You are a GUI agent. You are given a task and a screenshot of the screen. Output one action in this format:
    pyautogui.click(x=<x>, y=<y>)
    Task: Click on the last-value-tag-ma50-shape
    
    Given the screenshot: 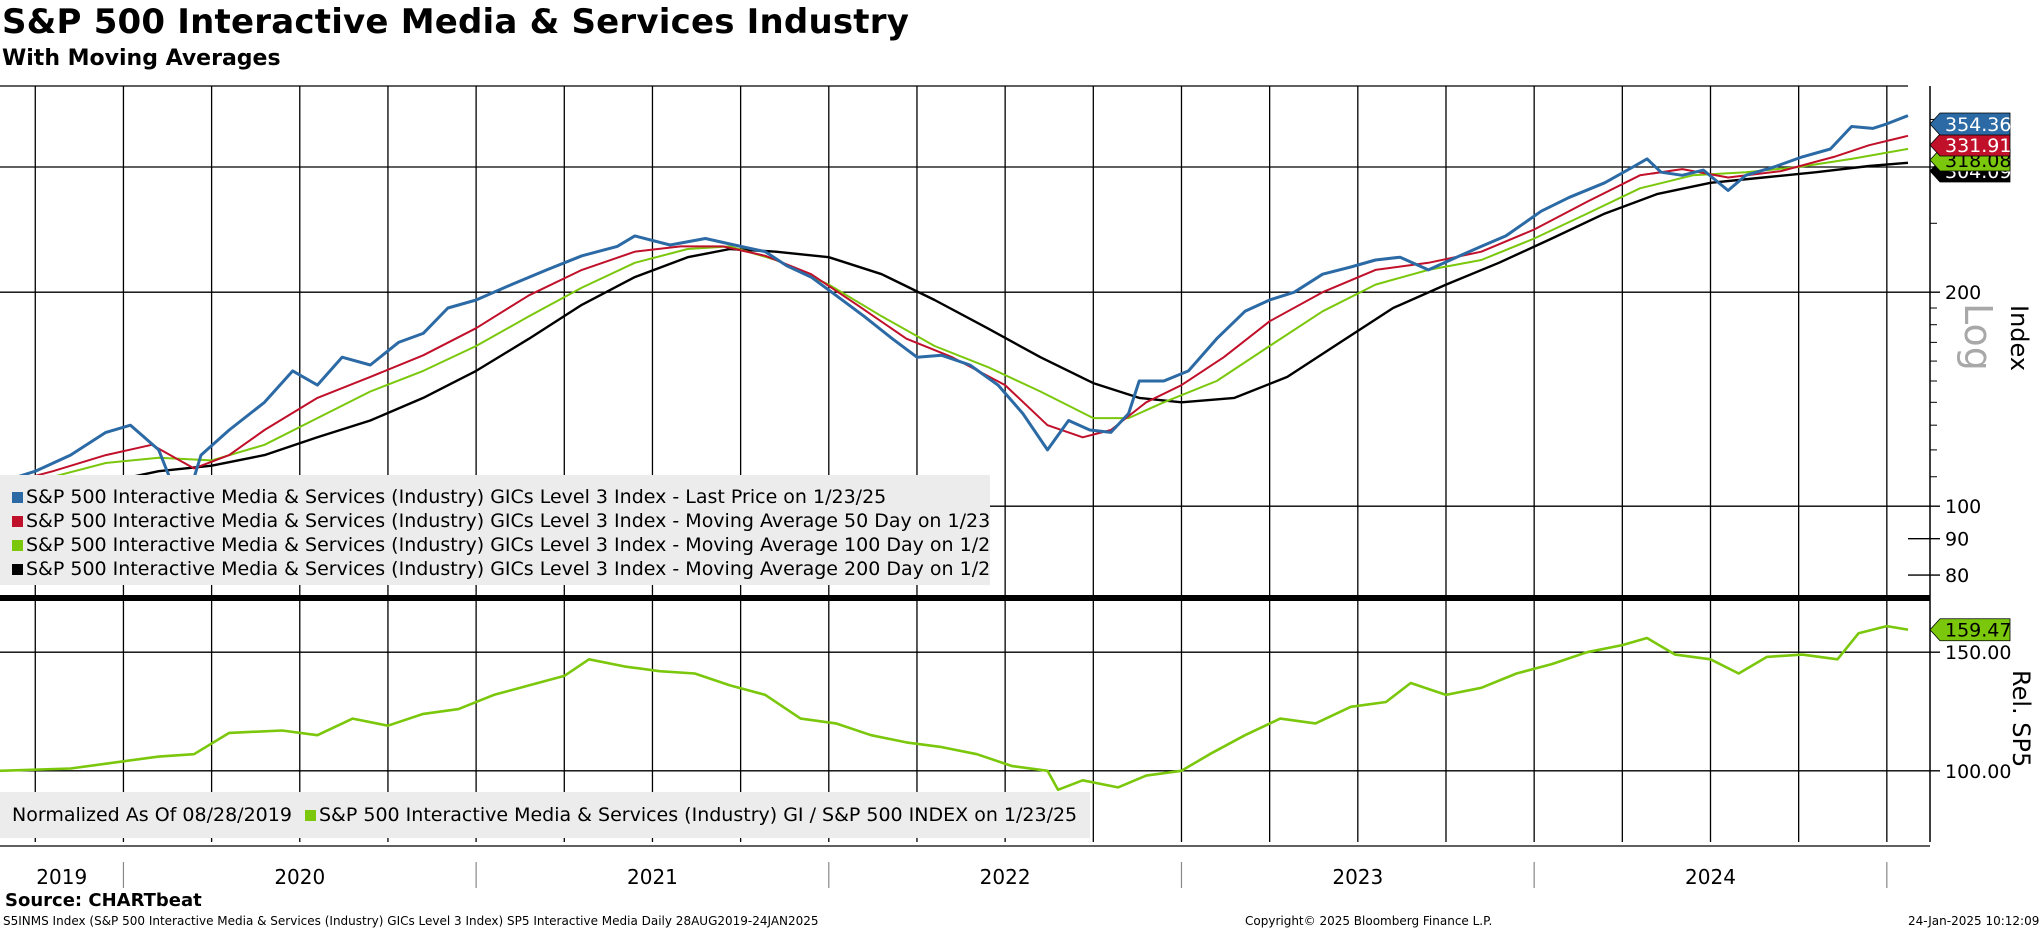 What is the action you would take?
    pyautogui.click(x=1970, y=145)
    